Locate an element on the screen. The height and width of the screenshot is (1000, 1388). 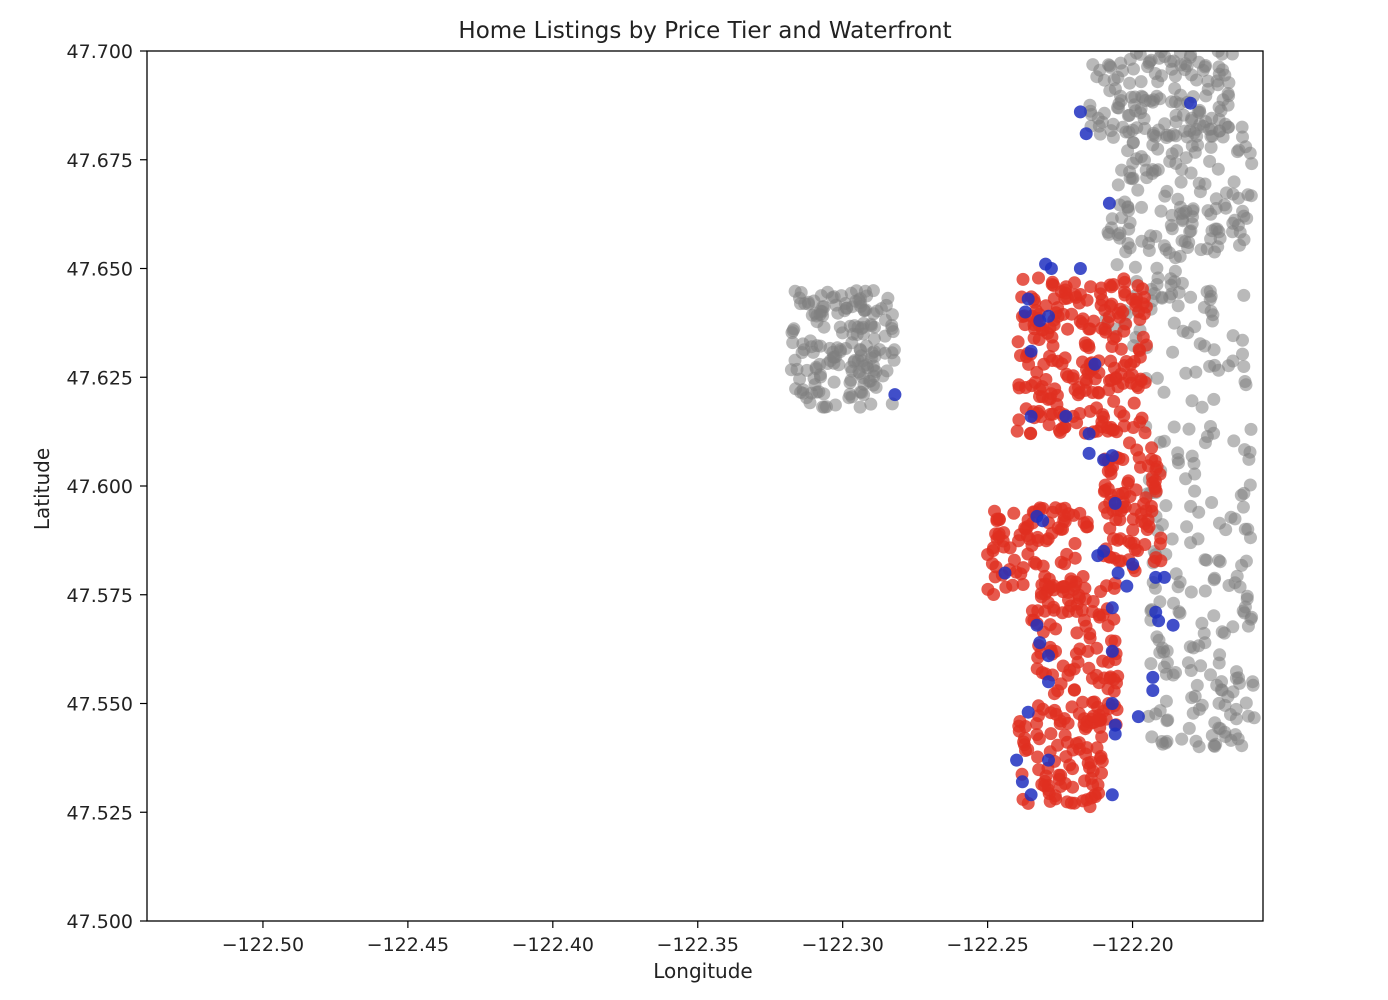
y-tick-label: 47.550 is located at coordinates (100, 705).